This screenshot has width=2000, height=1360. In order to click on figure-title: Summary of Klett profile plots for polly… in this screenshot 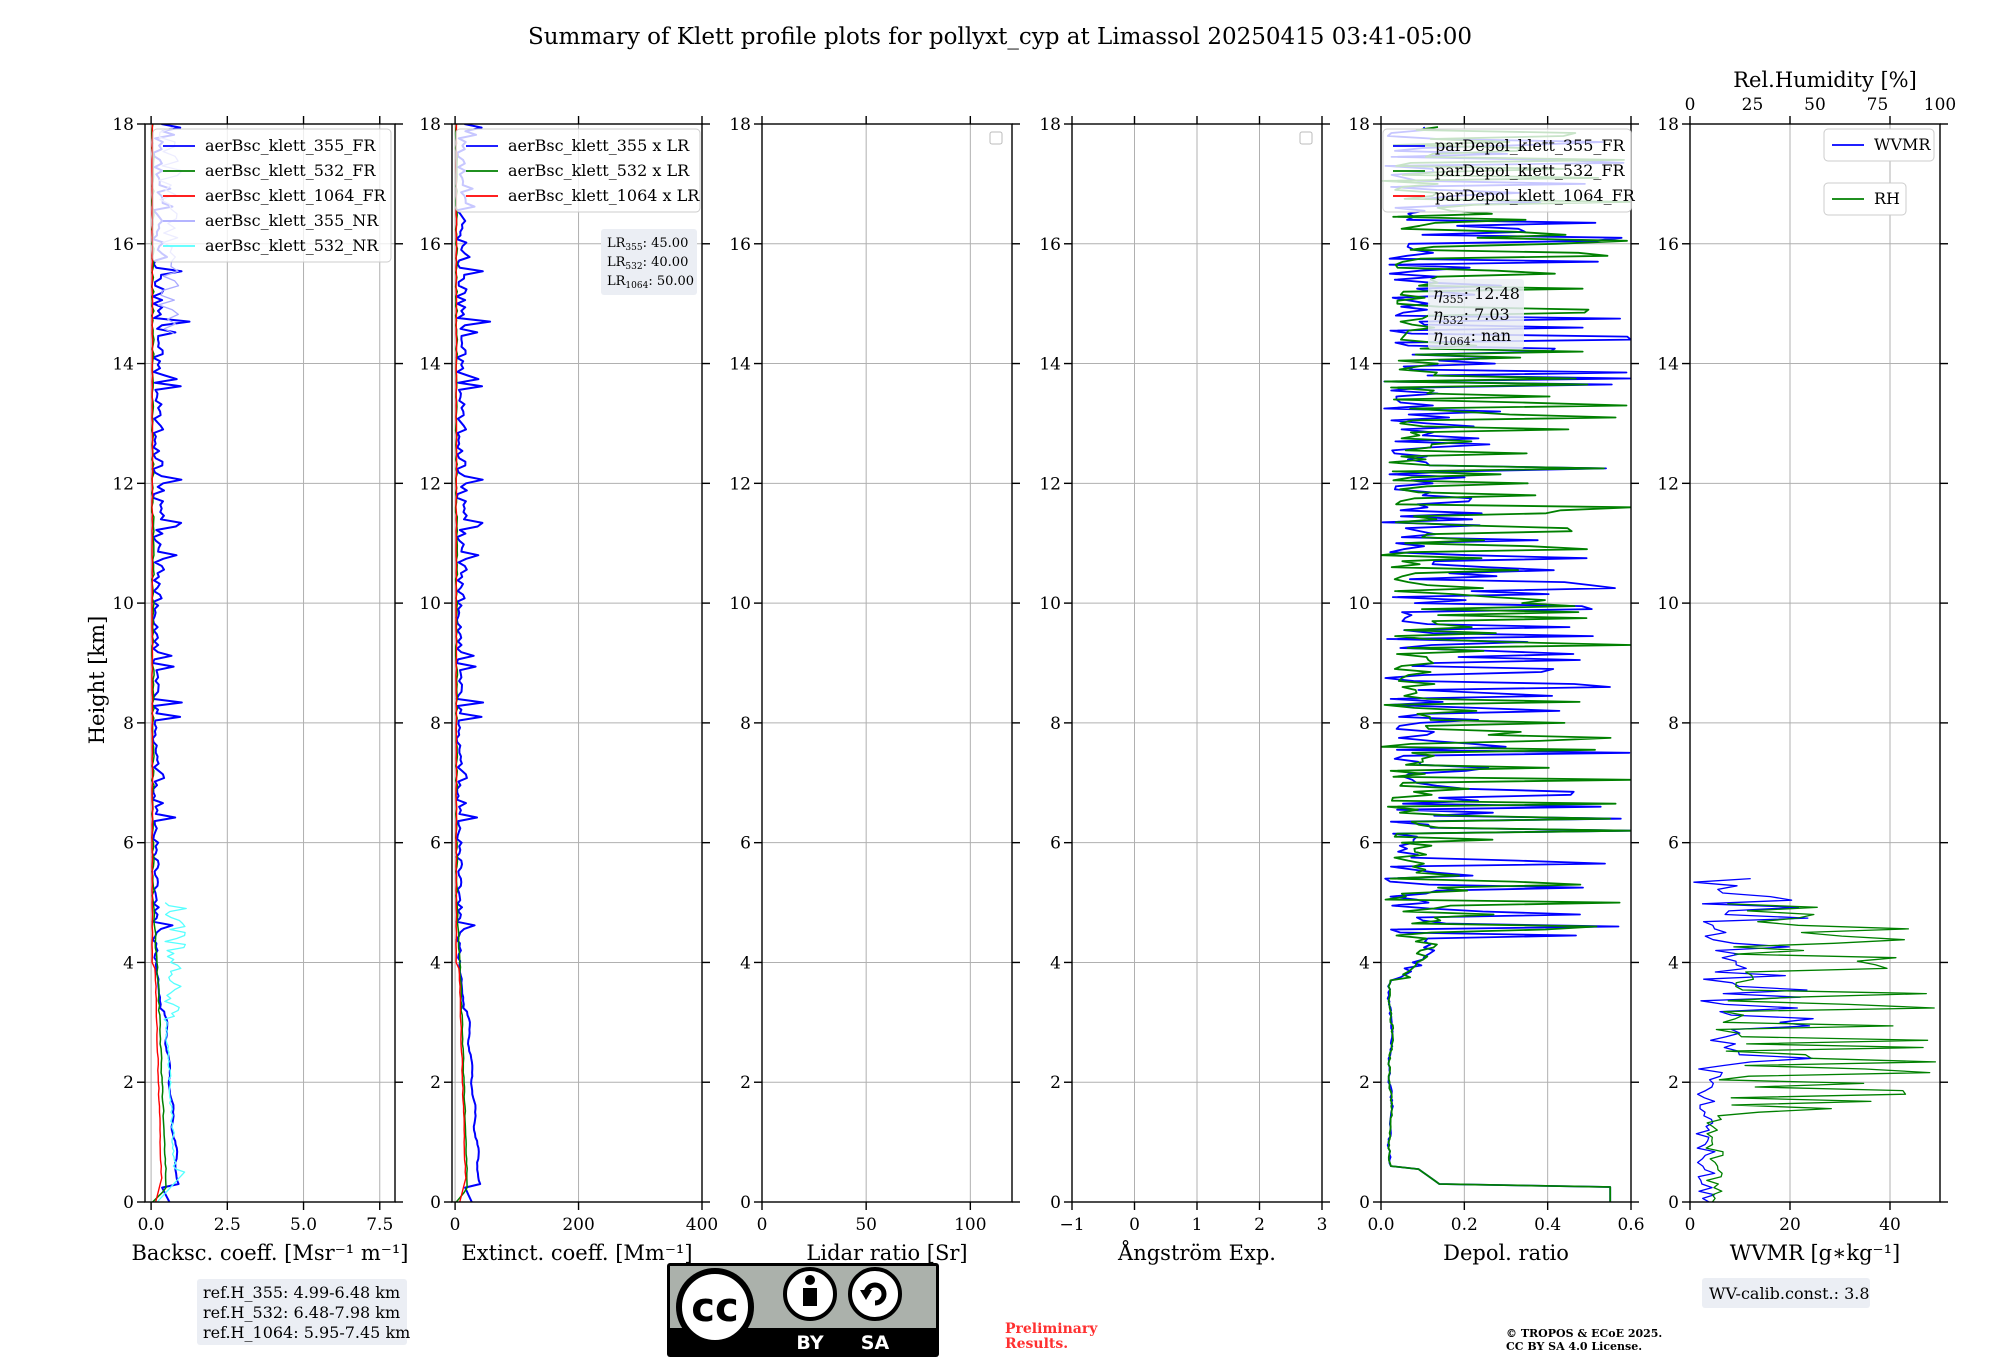, I will do `click(1000, 37)`.